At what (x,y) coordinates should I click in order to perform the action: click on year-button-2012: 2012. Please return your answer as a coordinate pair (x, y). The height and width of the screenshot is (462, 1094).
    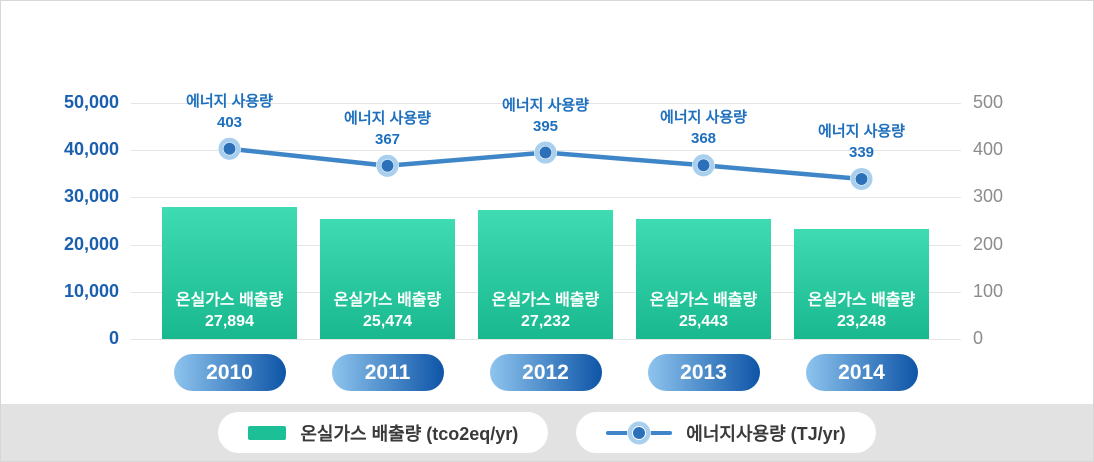
    Looking at the image, I should click on (545, 372).